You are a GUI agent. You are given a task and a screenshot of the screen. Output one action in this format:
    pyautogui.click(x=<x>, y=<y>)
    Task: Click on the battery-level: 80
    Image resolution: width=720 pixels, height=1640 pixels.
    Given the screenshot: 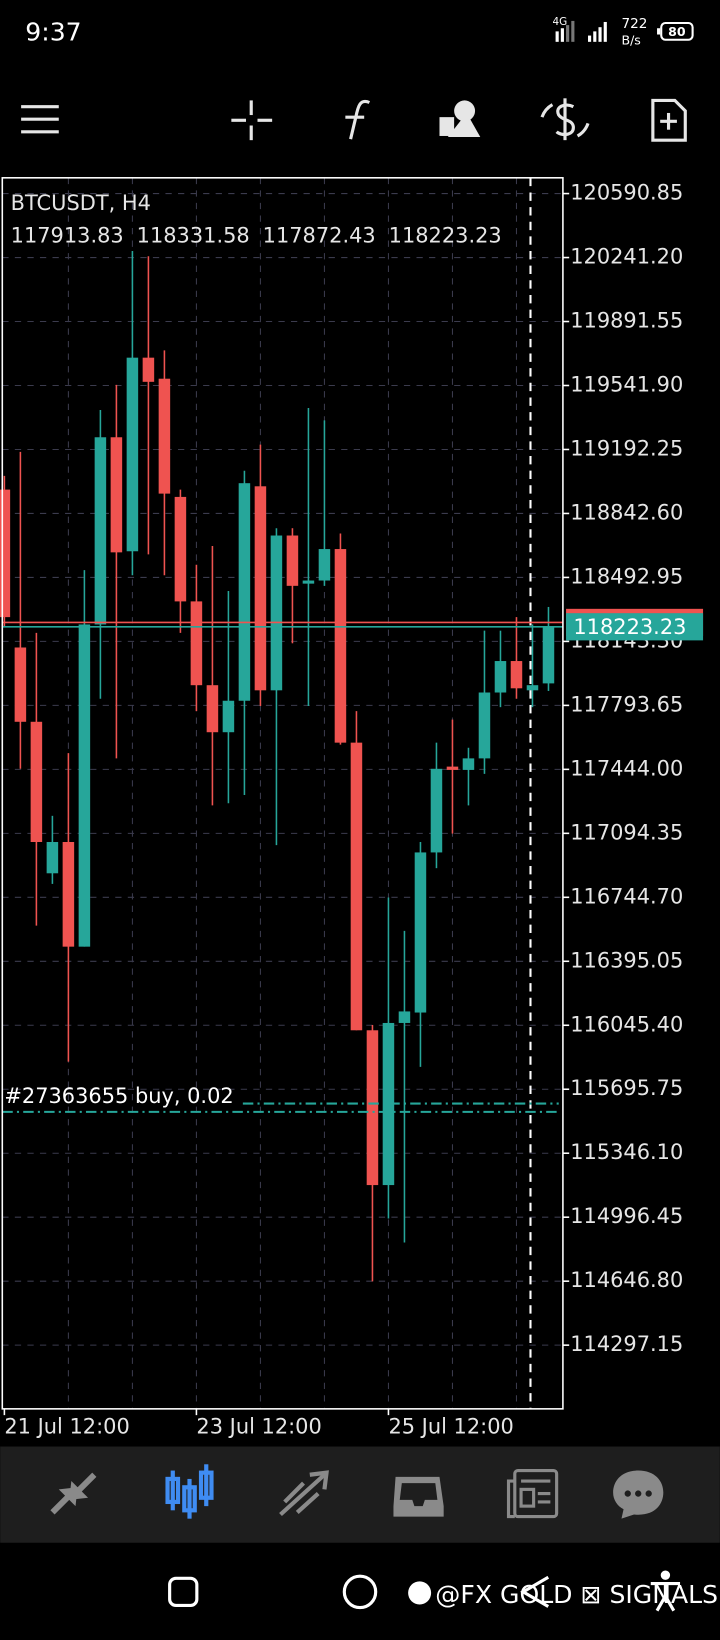 What is the action you would take?
    pyautogui.click(x=677, y=31)
    